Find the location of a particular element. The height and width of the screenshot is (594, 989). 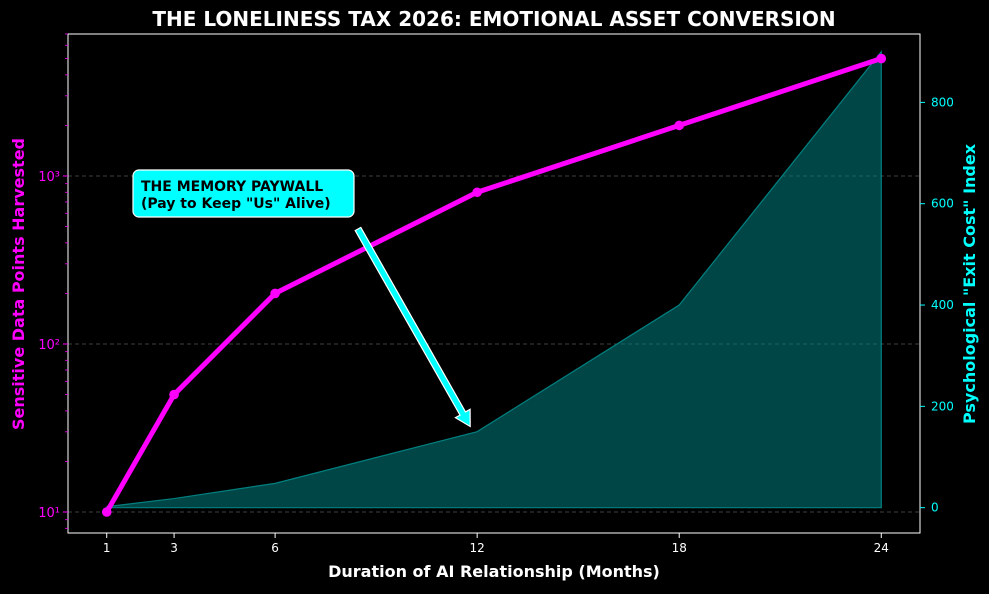

y-axis-right-label: Psychological "Exit Cost" Index is located at coordinates (969, 283).